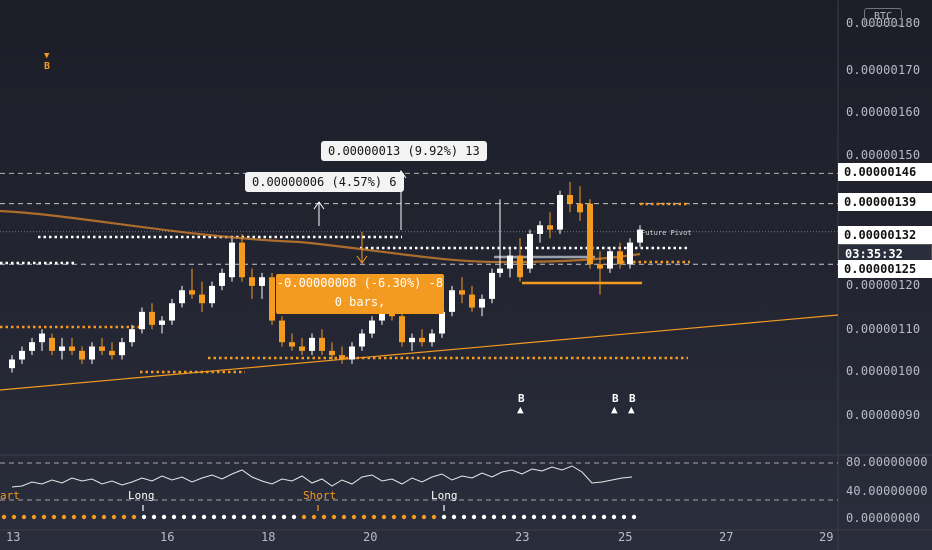  Describe the element at coordinates (320, 495) in the screenshot. I see `strategy-label-short: Short` at that location.